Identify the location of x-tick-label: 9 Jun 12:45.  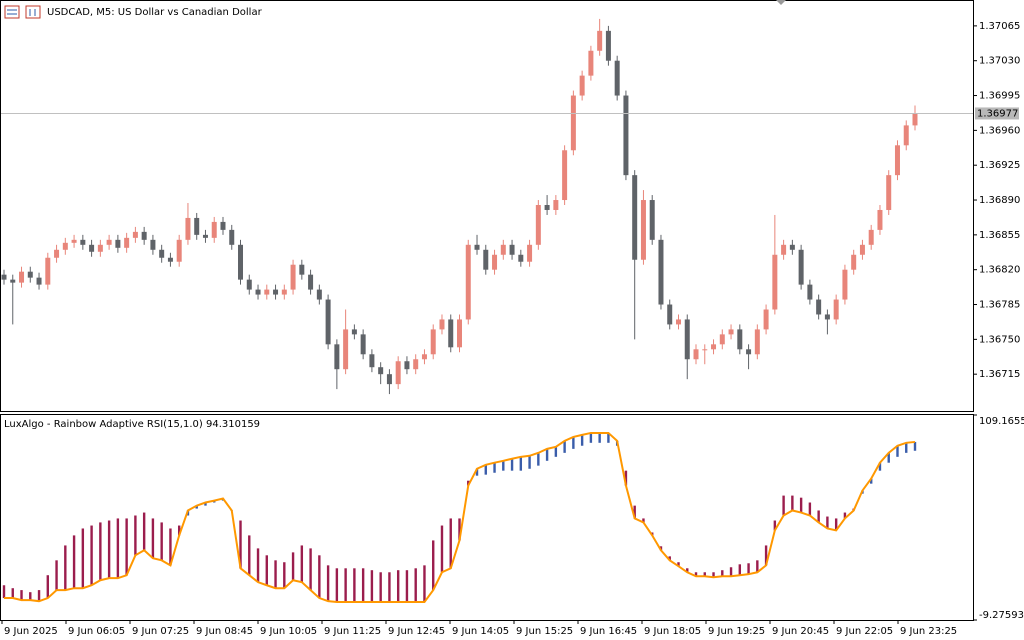
(416, 631).